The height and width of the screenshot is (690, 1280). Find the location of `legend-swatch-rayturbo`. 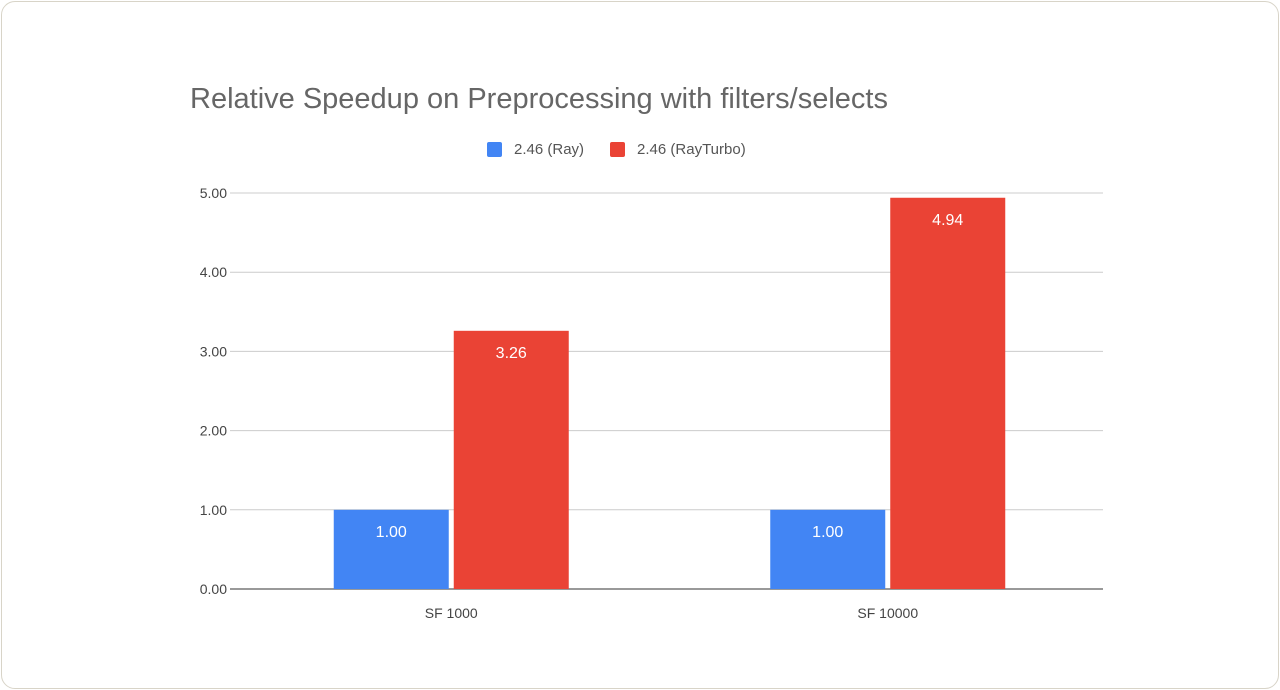

legend-swatch-rayturbo is located at coordinates (618, 149).